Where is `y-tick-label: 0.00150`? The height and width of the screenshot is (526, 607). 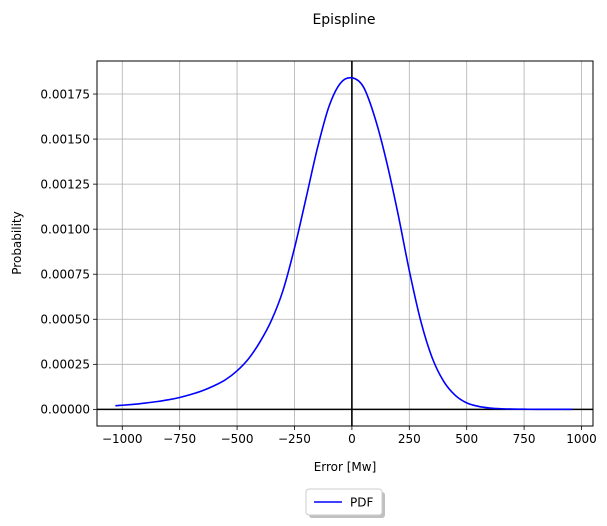
y-tick-label: 0.00150 is located at coordinates (65, 139).